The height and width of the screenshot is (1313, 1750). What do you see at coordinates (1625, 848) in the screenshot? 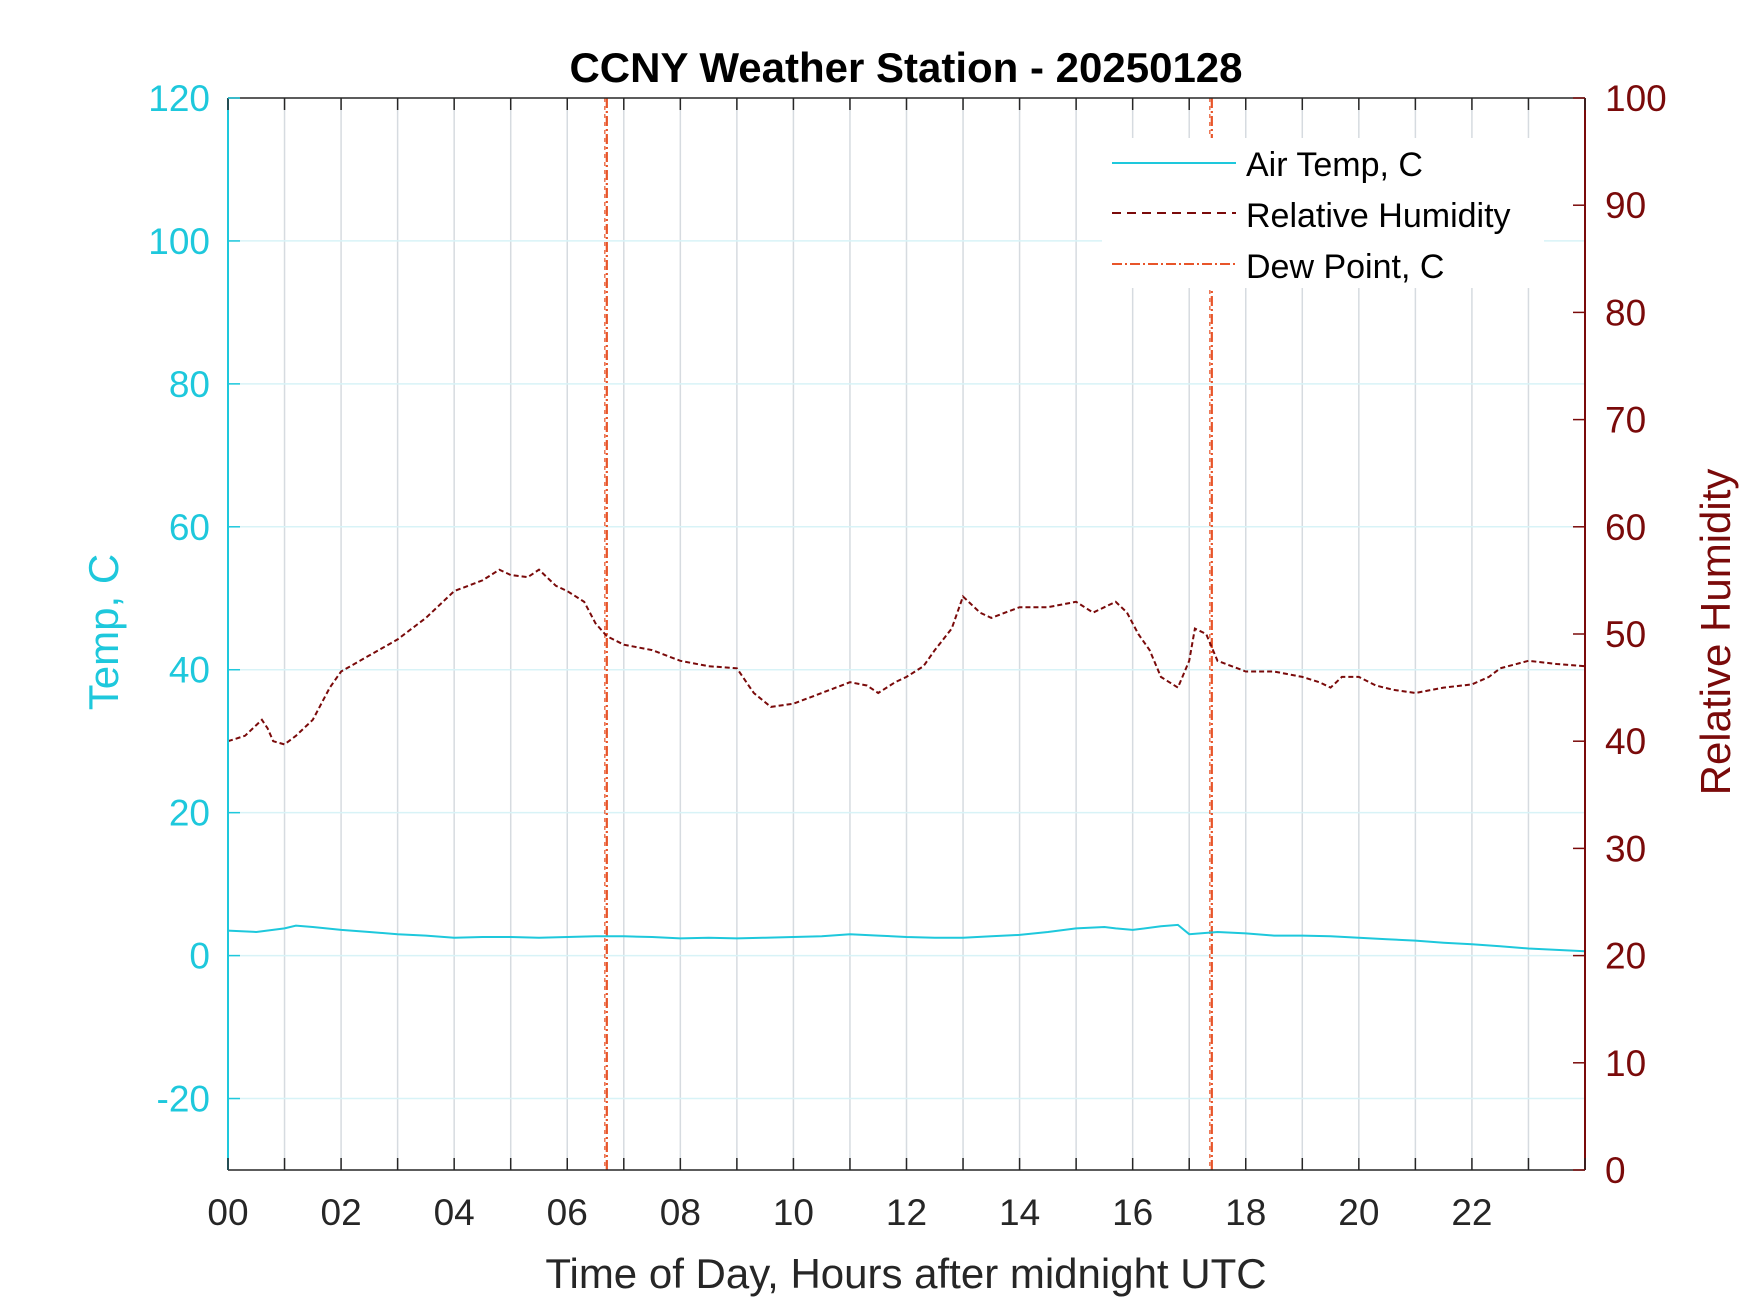
I see `y-right-tick-label: 30` at bounding box center [1625, 848].